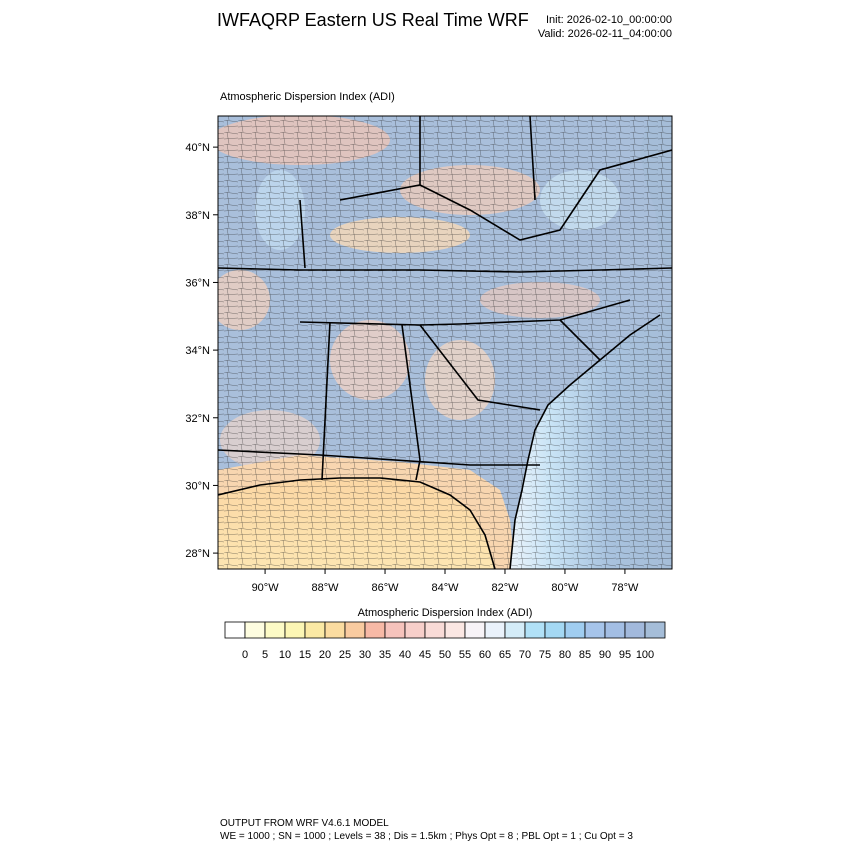  I want to click on title: IWFAQRP Eastern US Real Time WRF, so click(373, 20).